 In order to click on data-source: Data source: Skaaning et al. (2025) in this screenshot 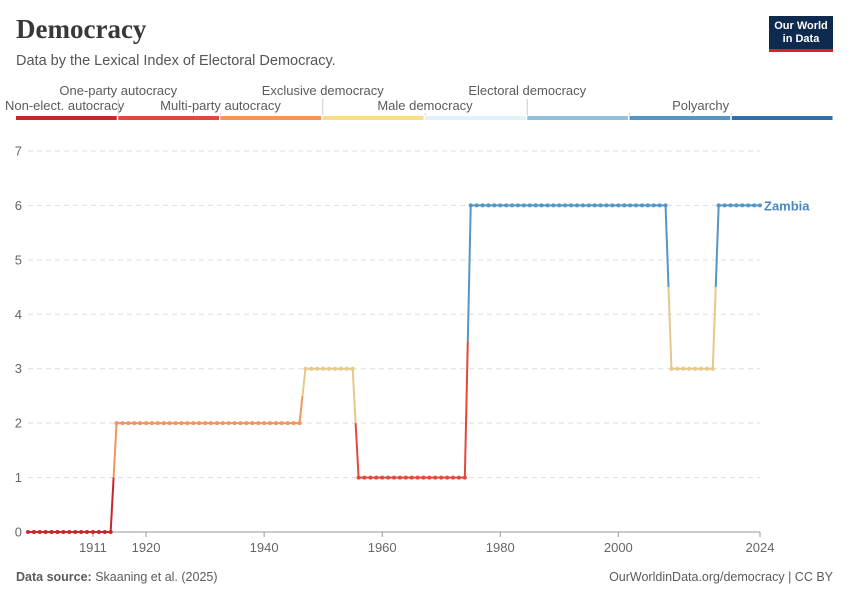, I will do `click(117, 577)`.